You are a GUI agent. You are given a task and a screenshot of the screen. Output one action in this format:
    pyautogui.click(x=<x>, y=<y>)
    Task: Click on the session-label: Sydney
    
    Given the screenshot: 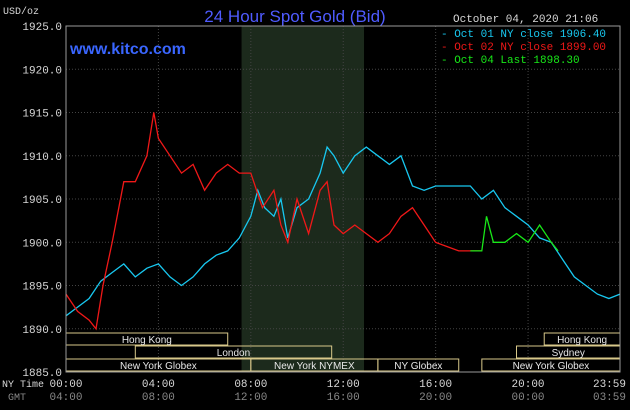 What is the action you would take?
    pyautogui.click(x=568, y=353)
    